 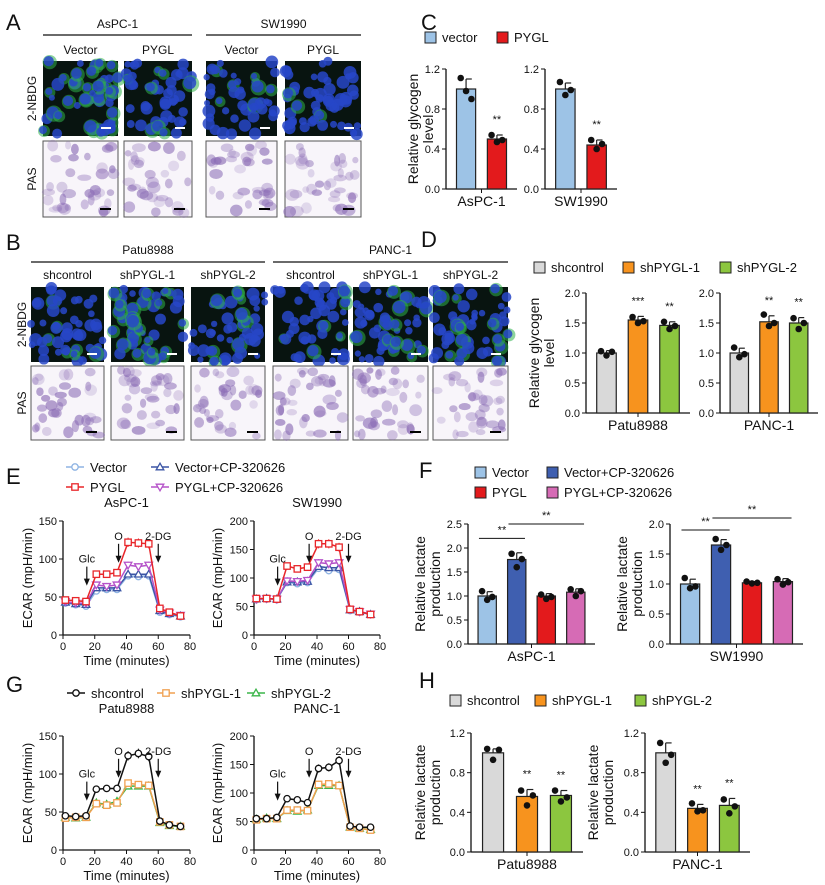 What do you see at coordinates (310, 403) in the screenshot?
I see `pas-stain-image` at bounding box center [310, 403].